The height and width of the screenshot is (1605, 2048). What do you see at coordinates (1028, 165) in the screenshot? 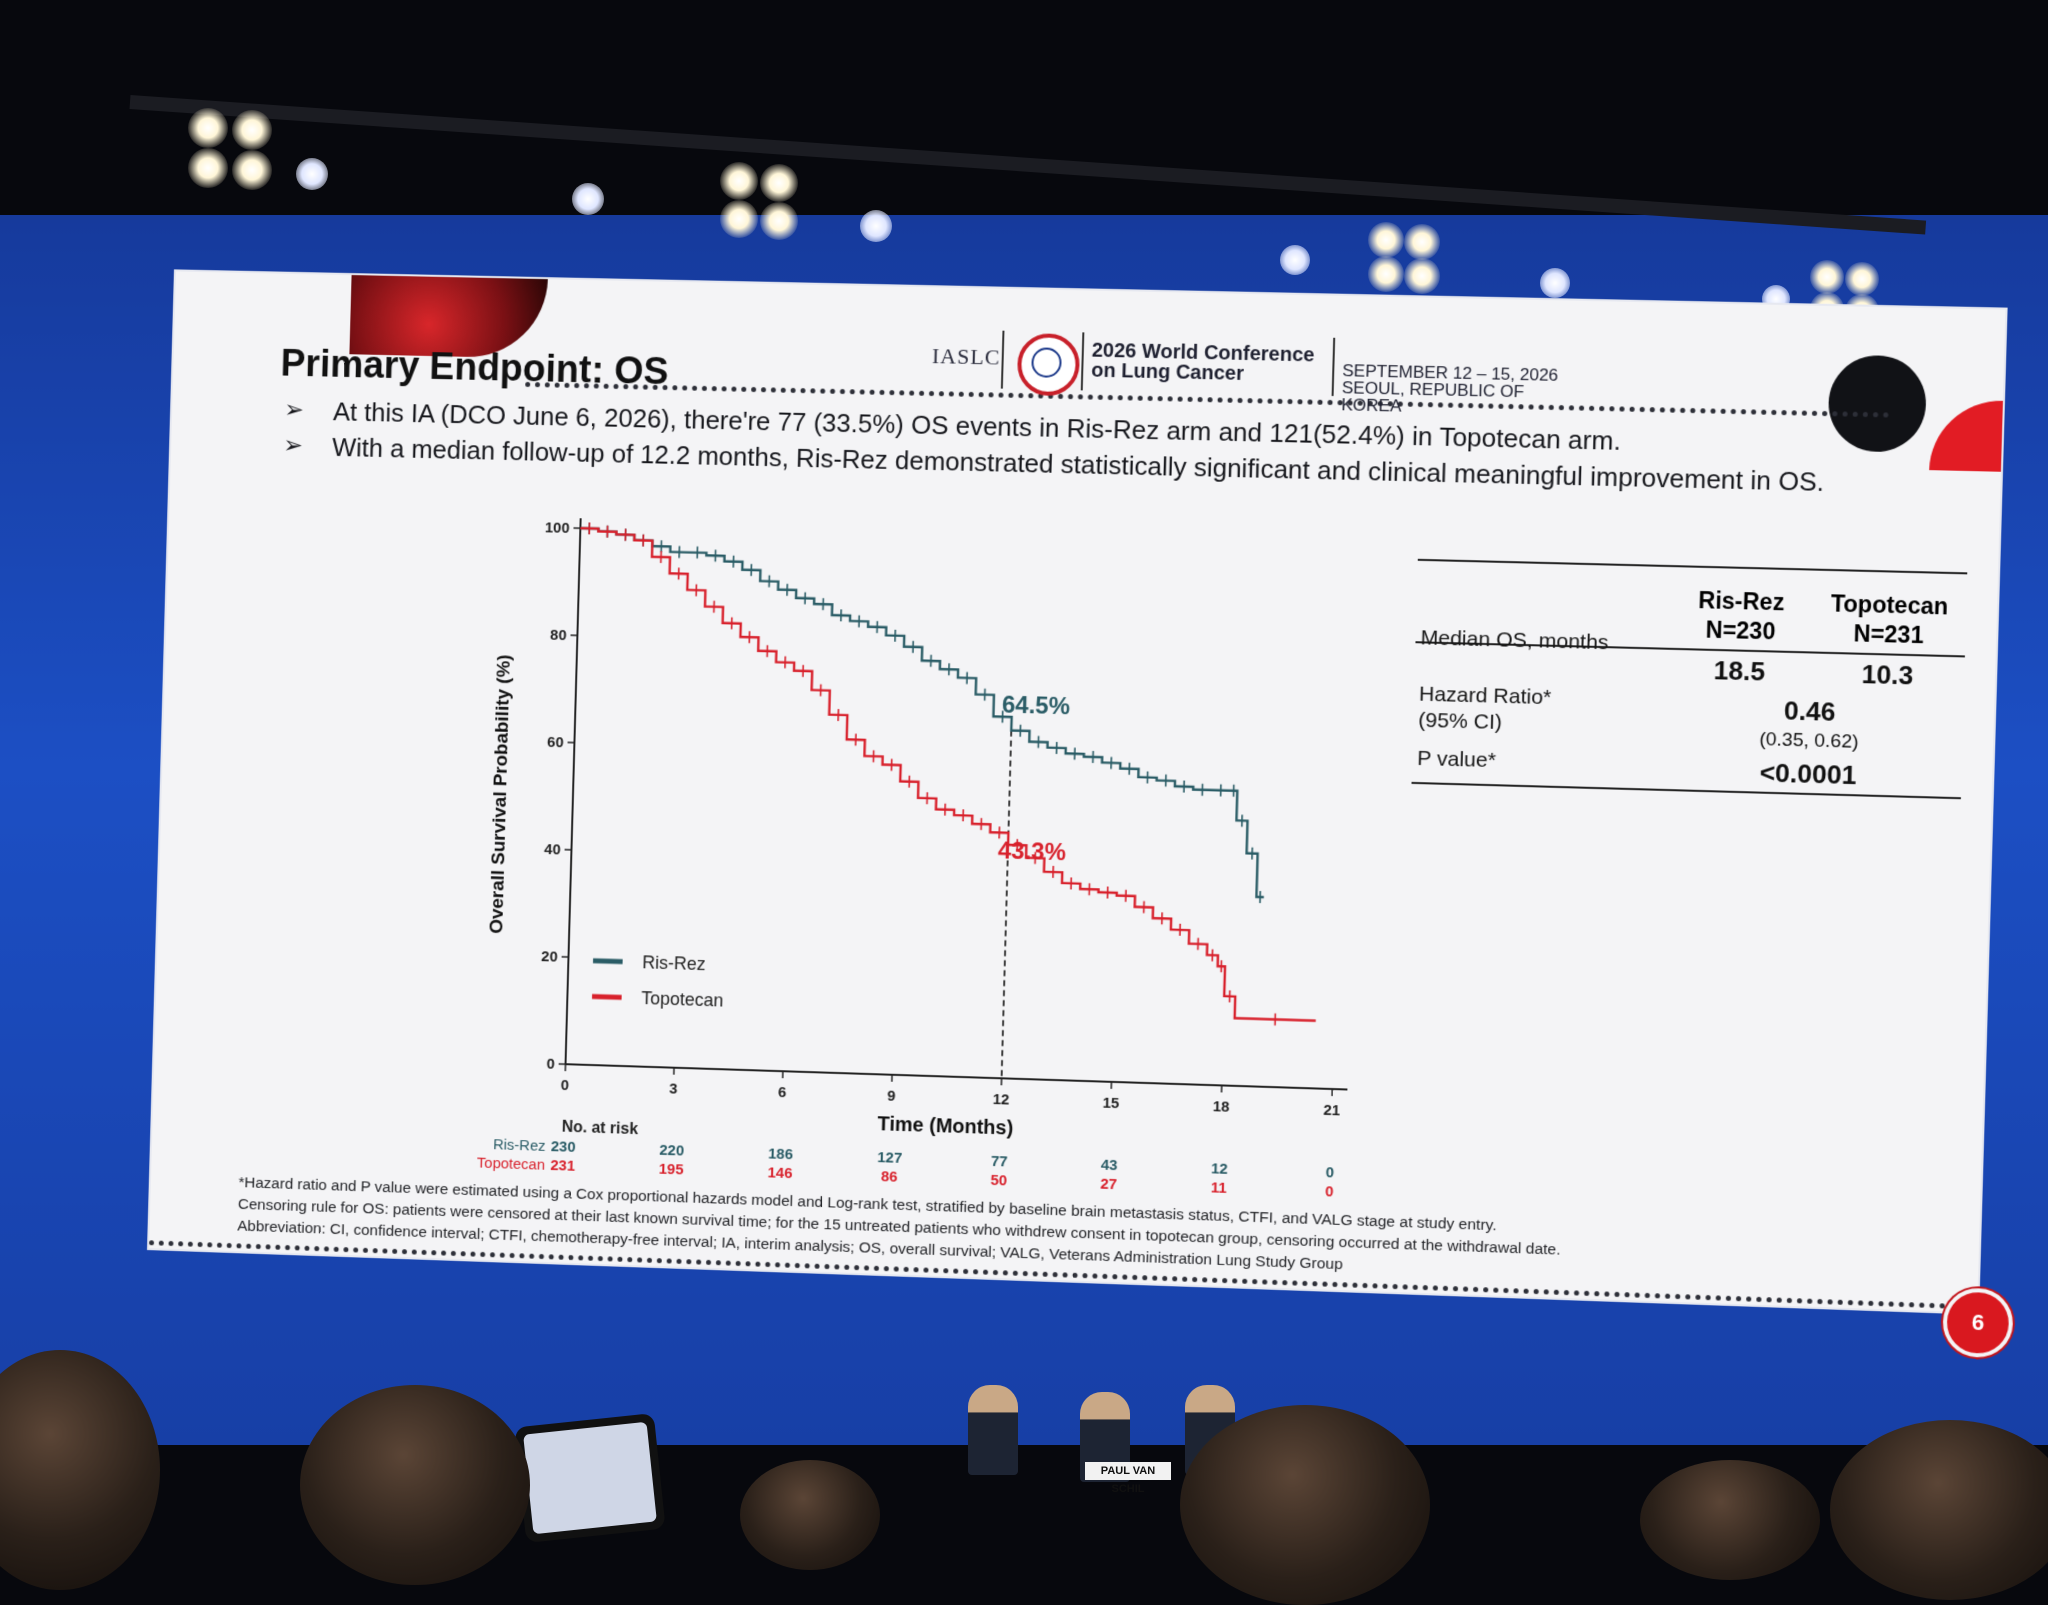
I see `lighting-truss` at bounding box center [1028, 165].